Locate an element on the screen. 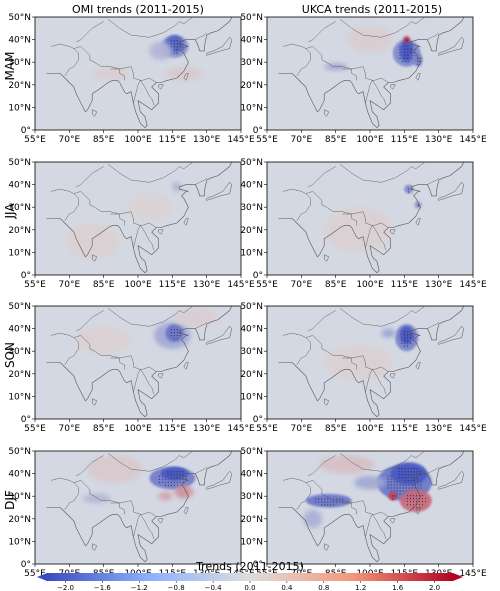 The height and width of the screenshot is (591, 500). colorbar-tick-label: 0.0 is located at coordinates (249, 587).